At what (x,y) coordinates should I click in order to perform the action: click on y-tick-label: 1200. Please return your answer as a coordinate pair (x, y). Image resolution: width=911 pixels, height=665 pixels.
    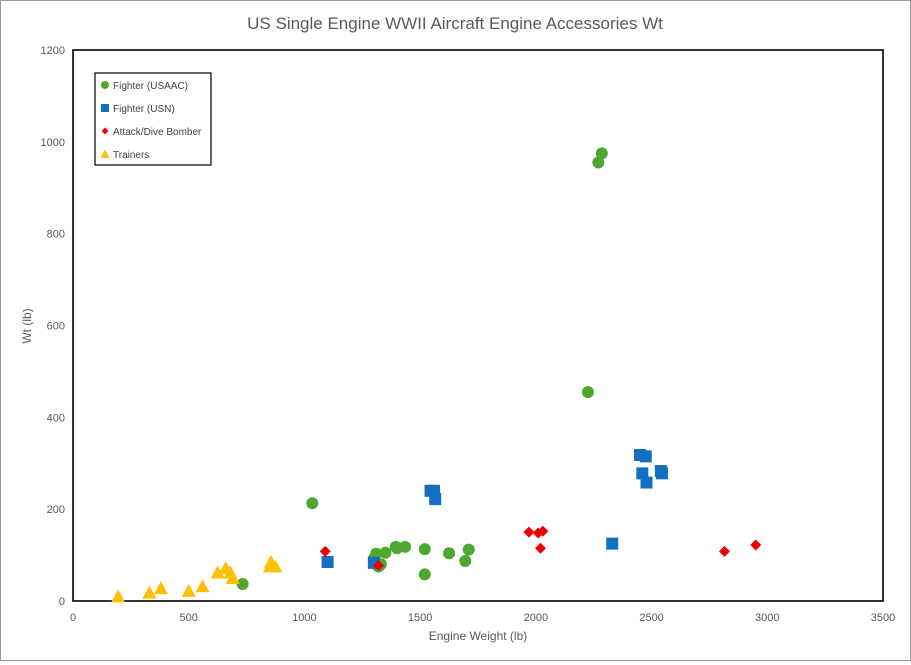
    Looking at the image, I should click on (53, 51).